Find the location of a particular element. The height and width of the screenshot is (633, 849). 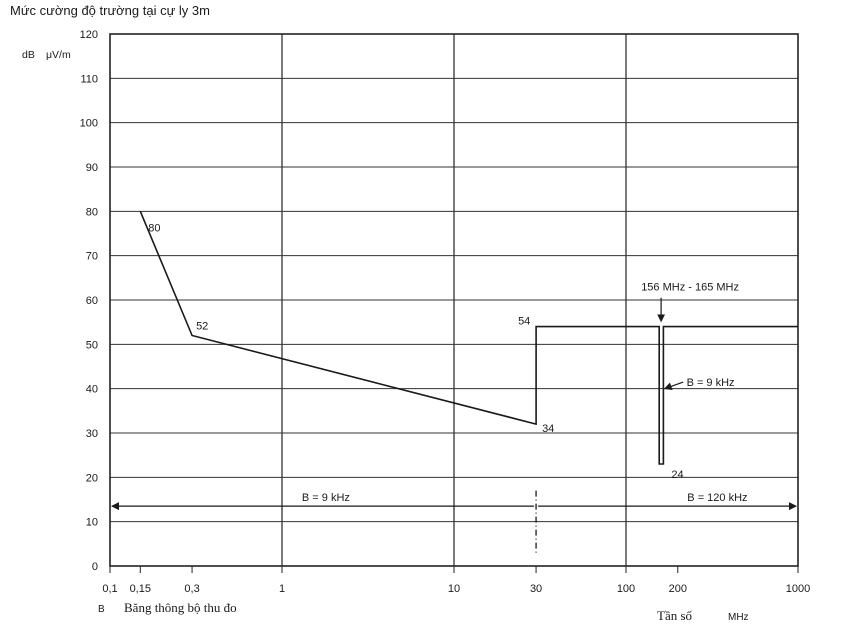

bandwidth-label-high: B = 120 kHz is located at coordinates (717, 498).